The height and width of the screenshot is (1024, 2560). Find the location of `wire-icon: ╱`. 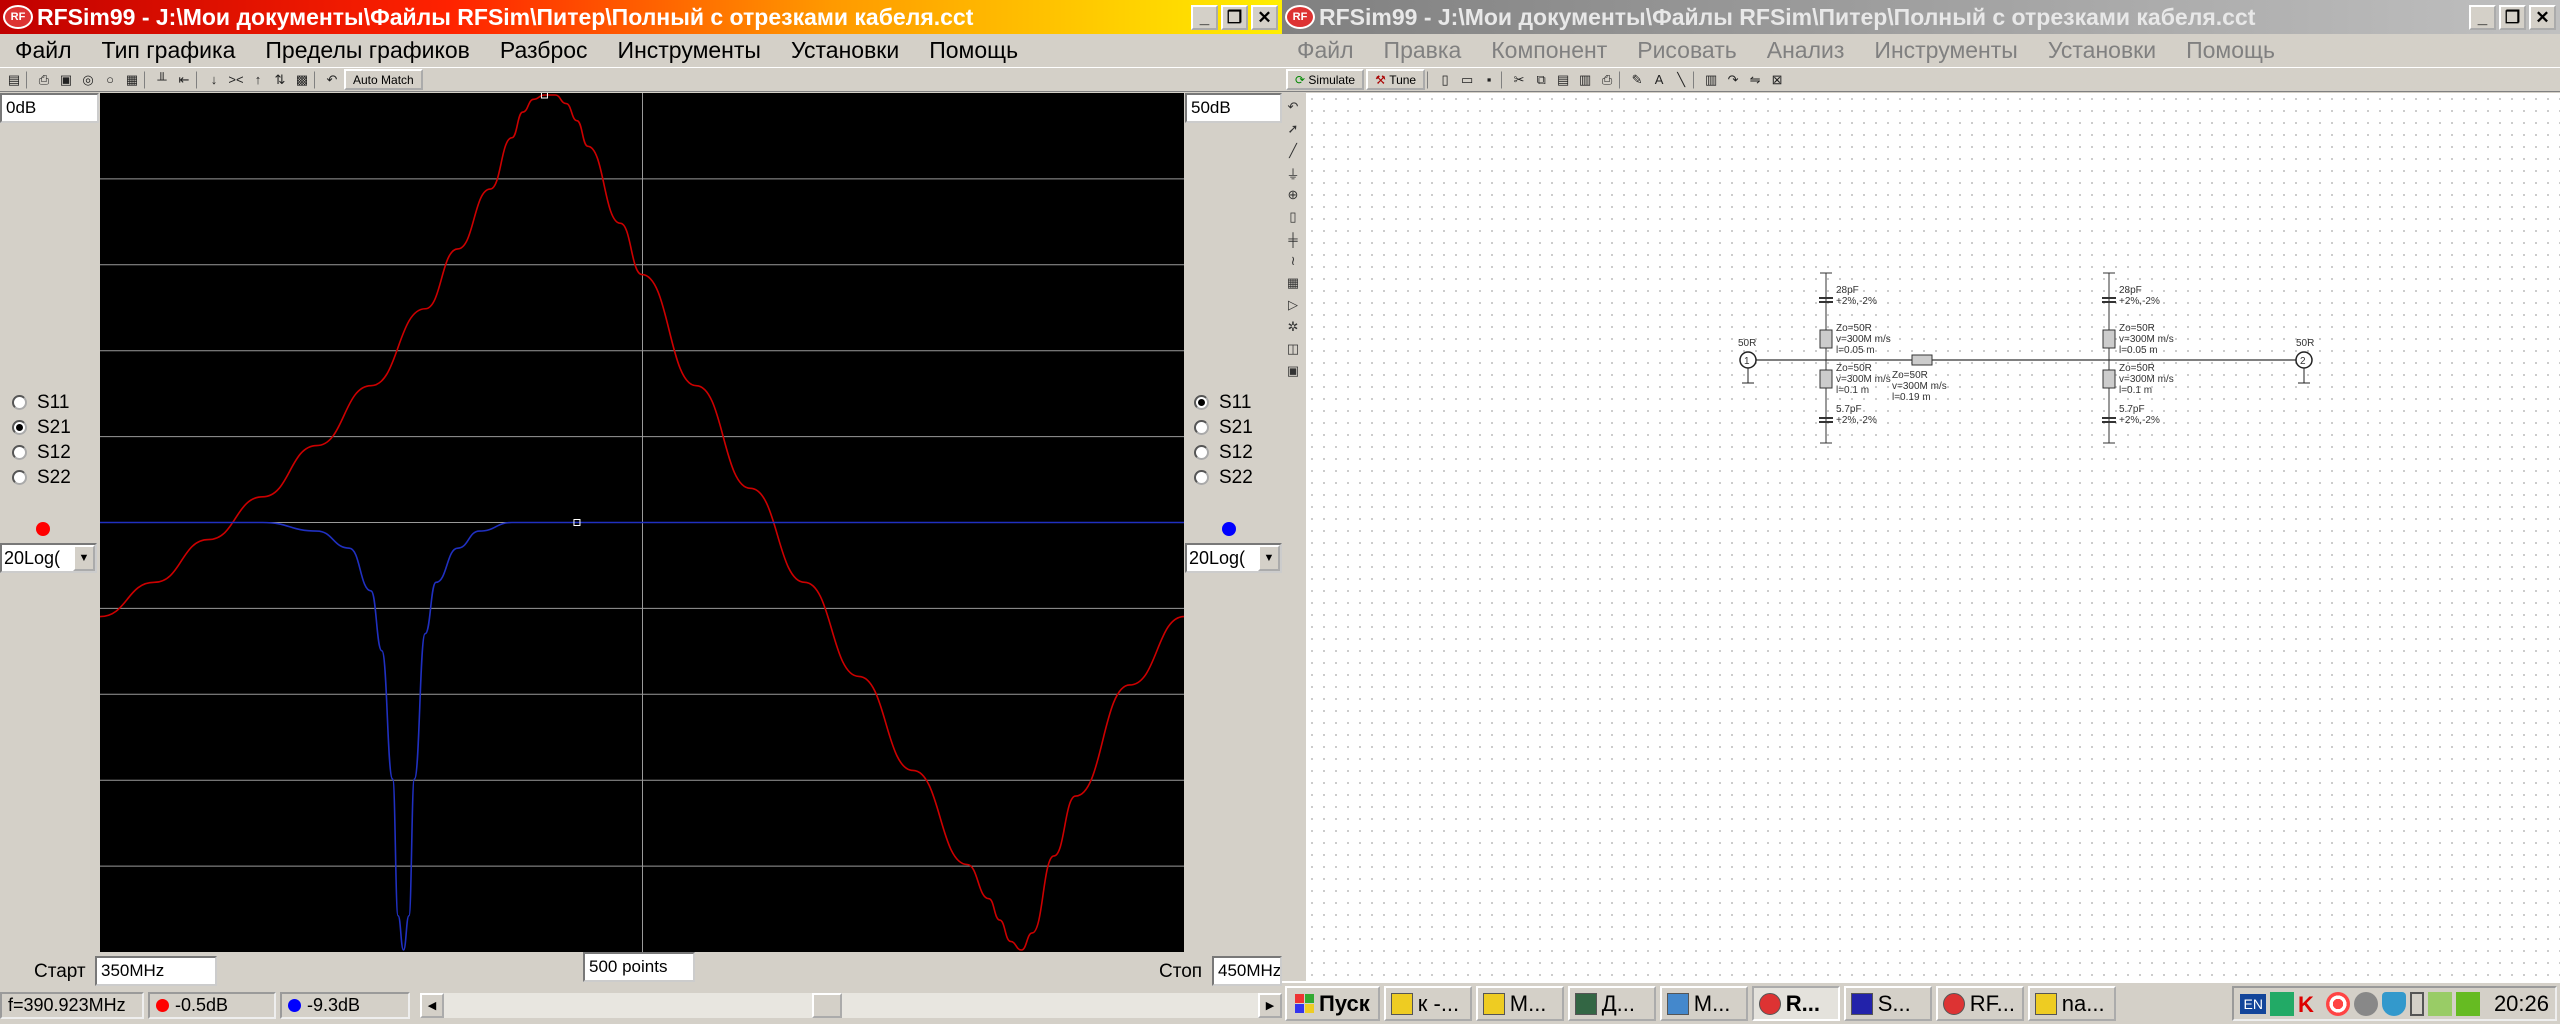

wire-icon: ╱ is located at coordinates (1293, 150).